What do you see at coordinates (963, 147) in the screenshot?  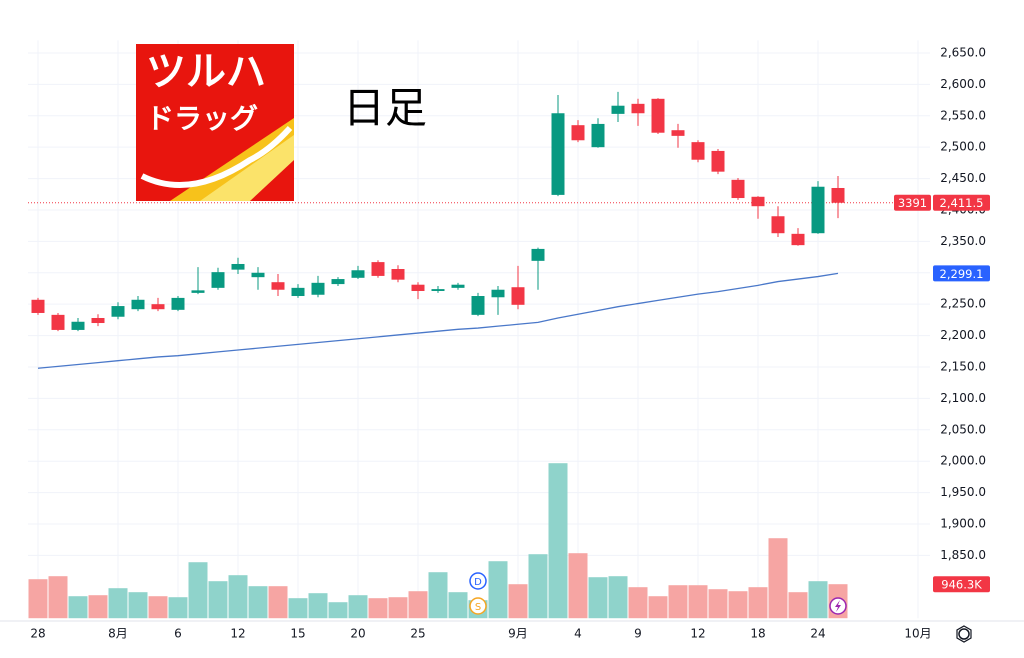 I see `y-tick-label: 2,500.0` at bounding box center [963, 147].